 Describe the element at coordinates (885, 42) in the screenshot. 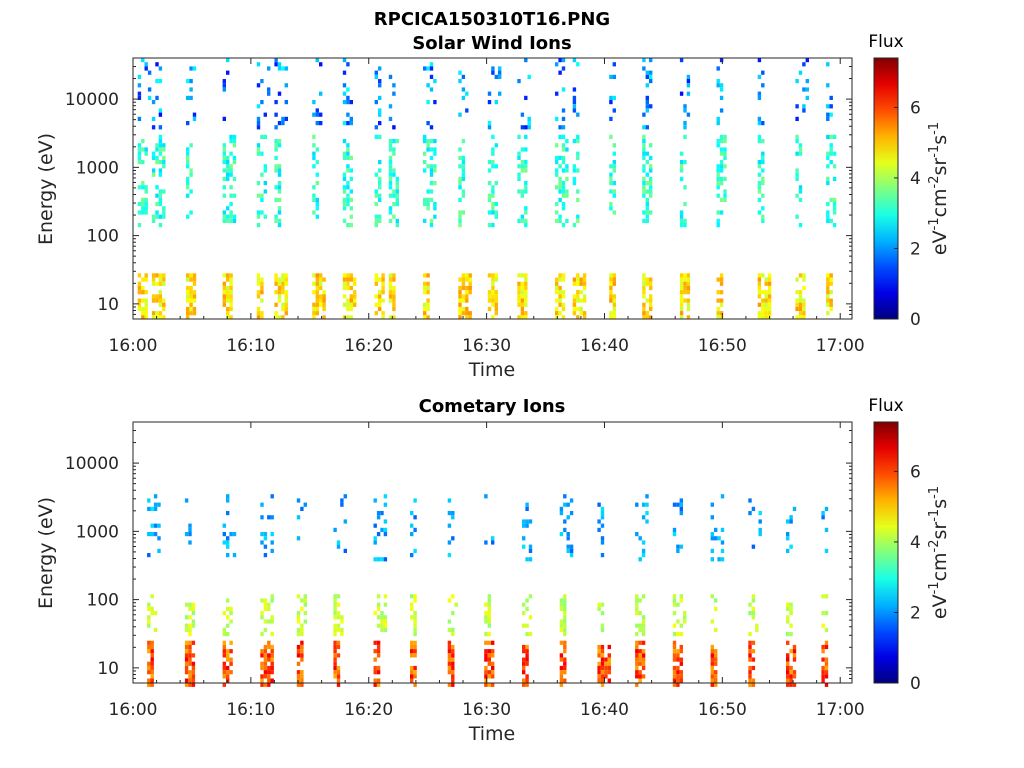

I see `colorbar-title-solar-wind: Flux` at that location.